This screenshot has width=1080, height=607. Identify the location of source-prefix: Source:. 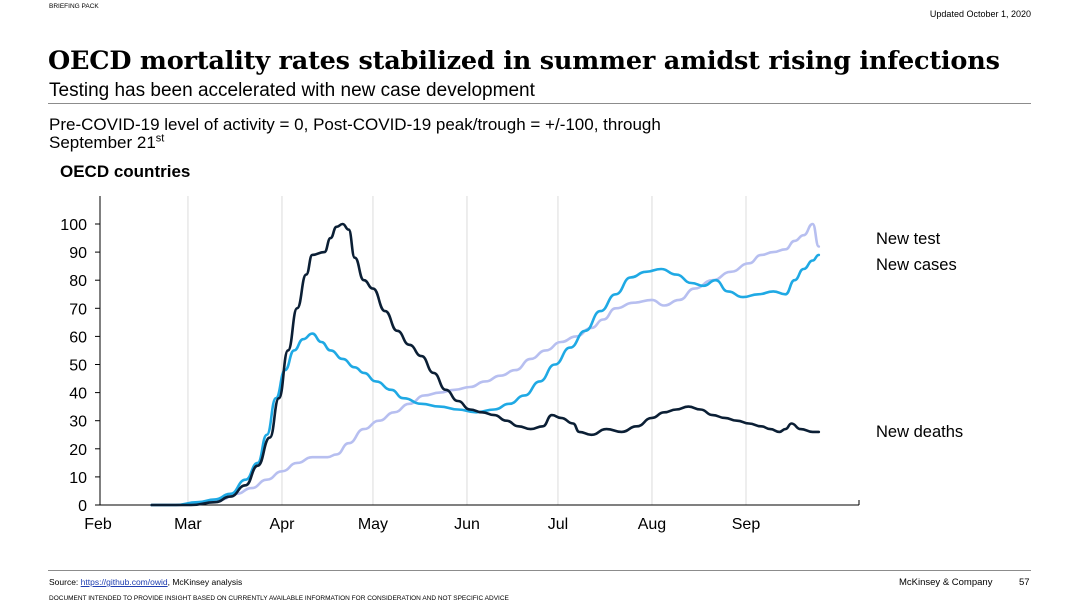
(65, 582).